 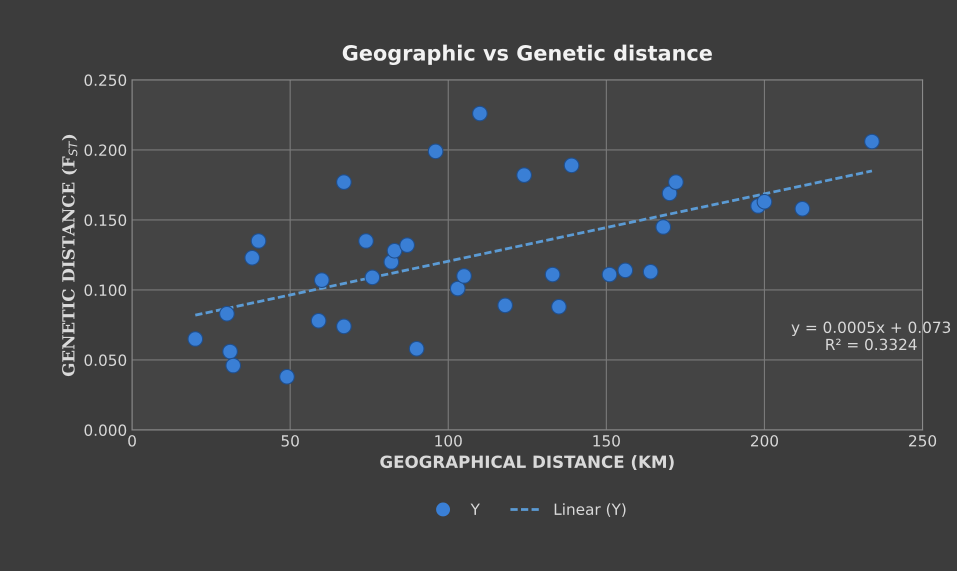 I want to click on x-tick-label: 50, so click(x=290, y=441).